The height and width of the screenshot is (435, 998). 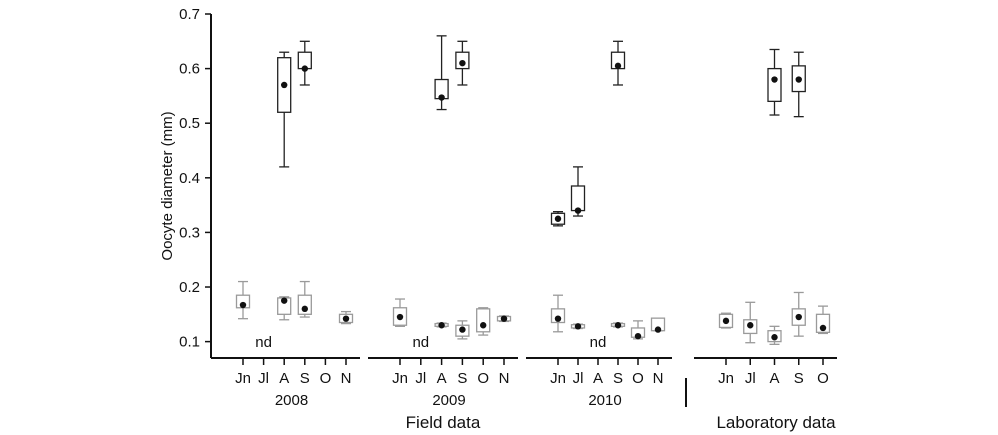 What do you see at coordinates (448, 400) in the screenshot?
I see `year-label: 2009` at bounding box center [448, 400].